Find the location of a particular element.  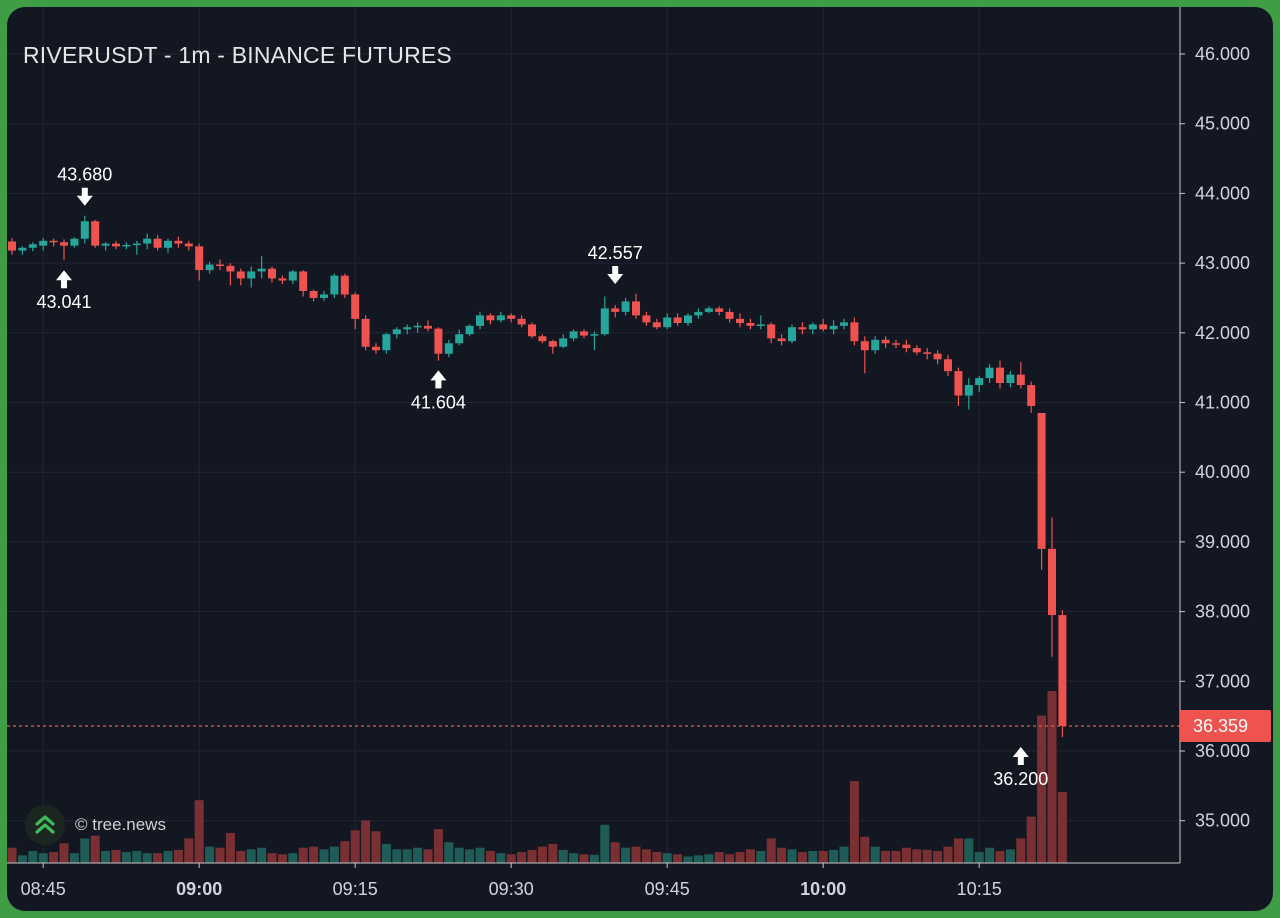

time-tick-label: 10:00 is located at coordinates (823, 889).